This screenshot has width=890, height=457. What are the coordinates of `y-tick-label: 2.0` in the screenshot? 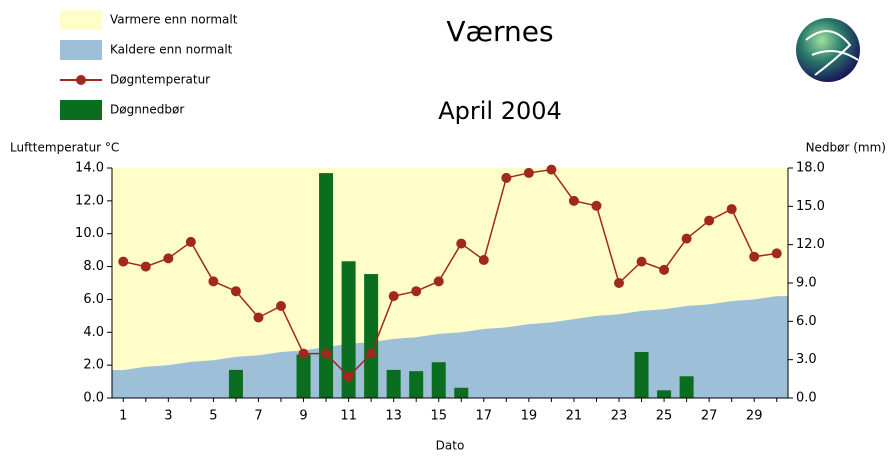 It's located at (93, 365).